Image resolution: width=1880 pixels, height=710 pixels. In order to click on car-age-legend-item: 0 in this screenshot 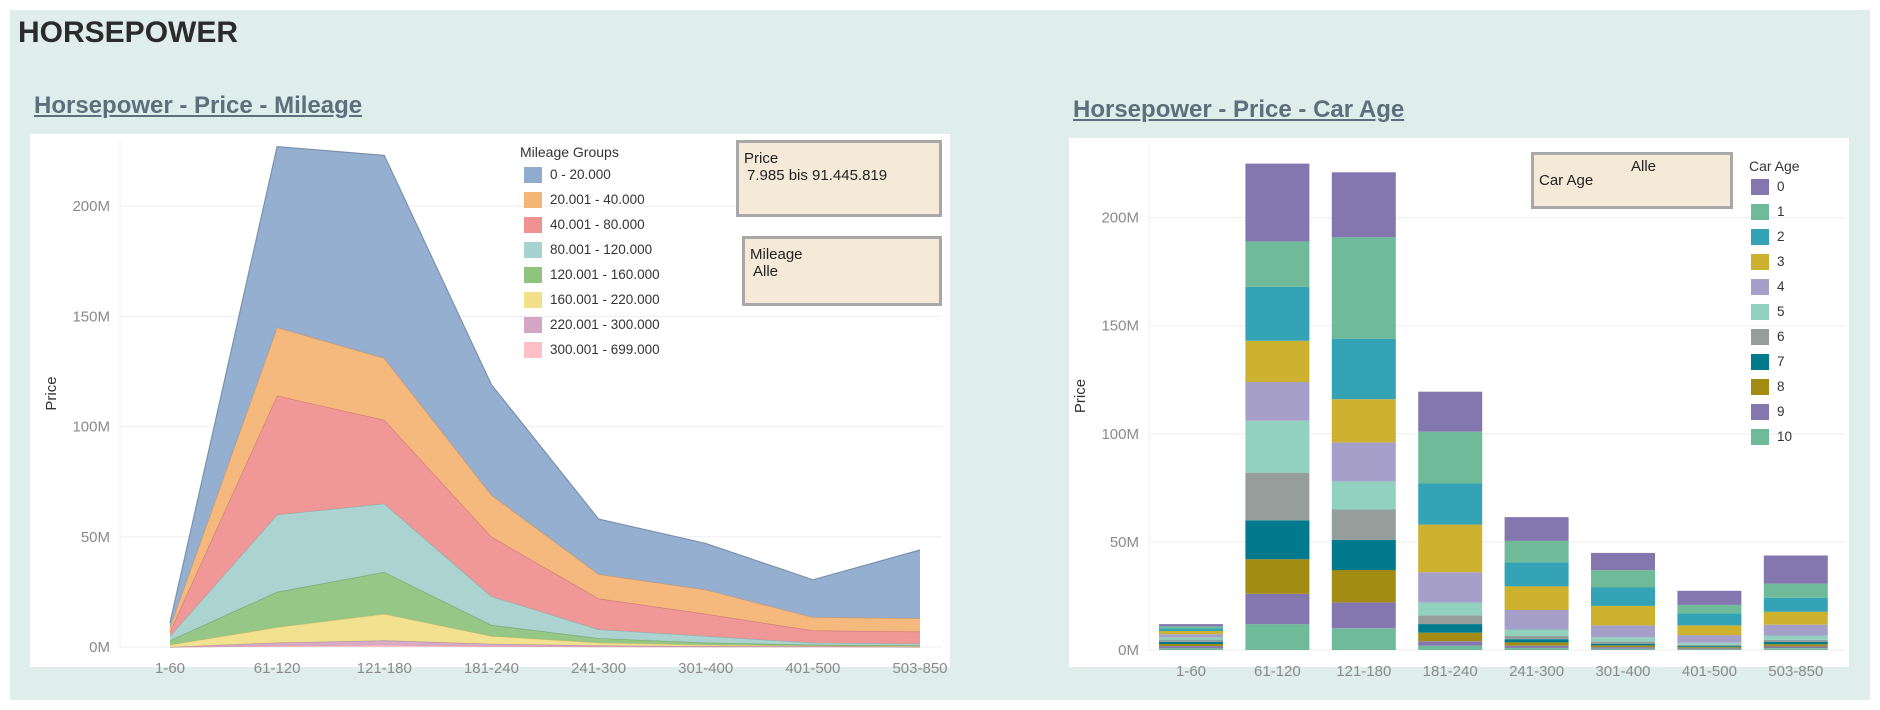, I will do `click(1771, 186)`.